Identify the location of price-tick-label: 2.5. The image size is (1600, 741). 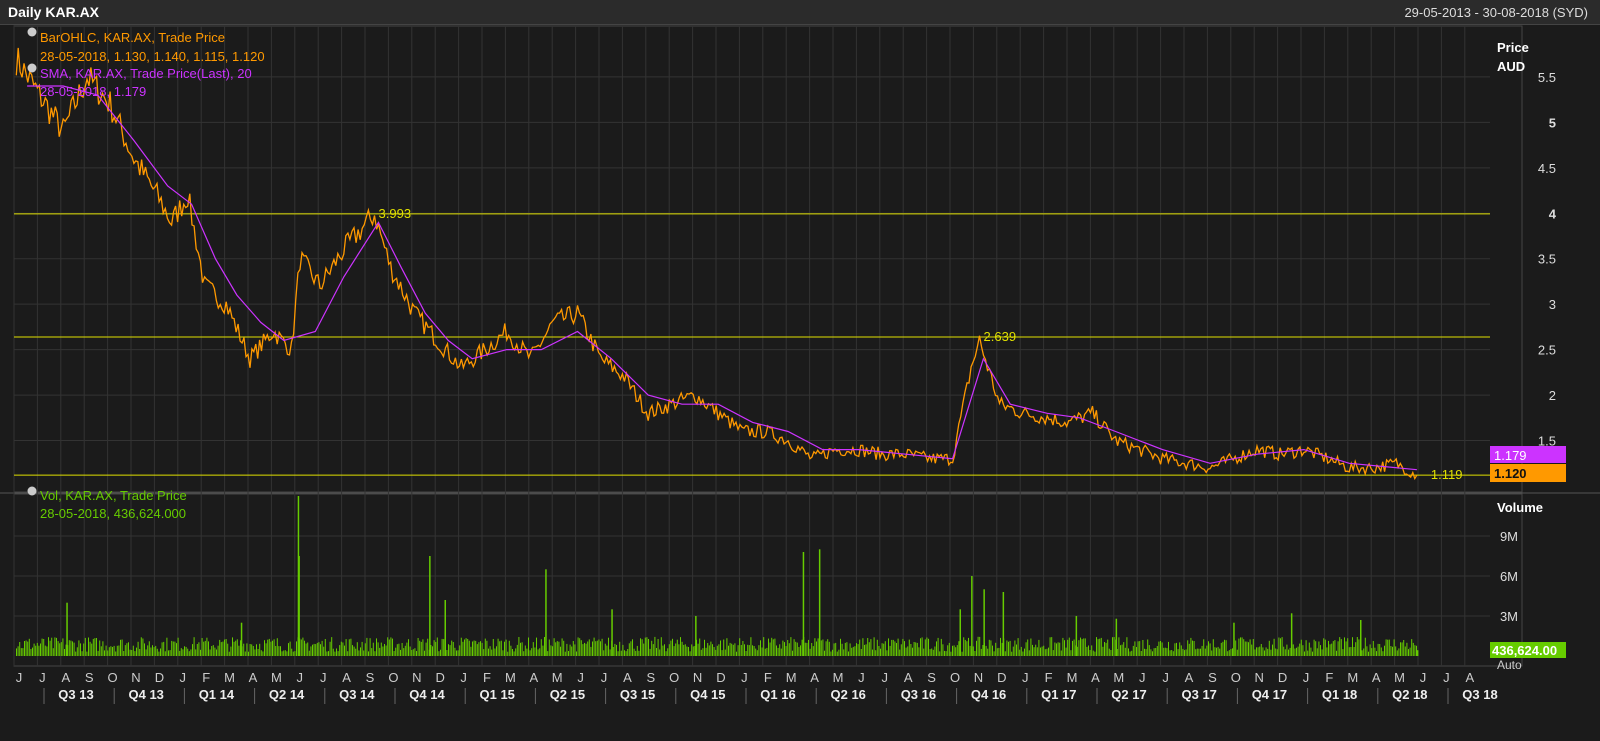
(1547, 350).